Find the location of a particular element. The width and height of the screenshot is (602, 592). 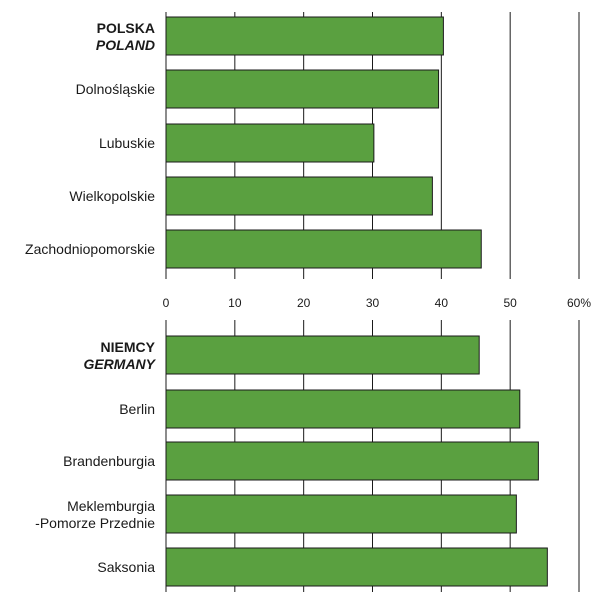

x-tick-label-20: 20 is located at coordinates (304, 303).